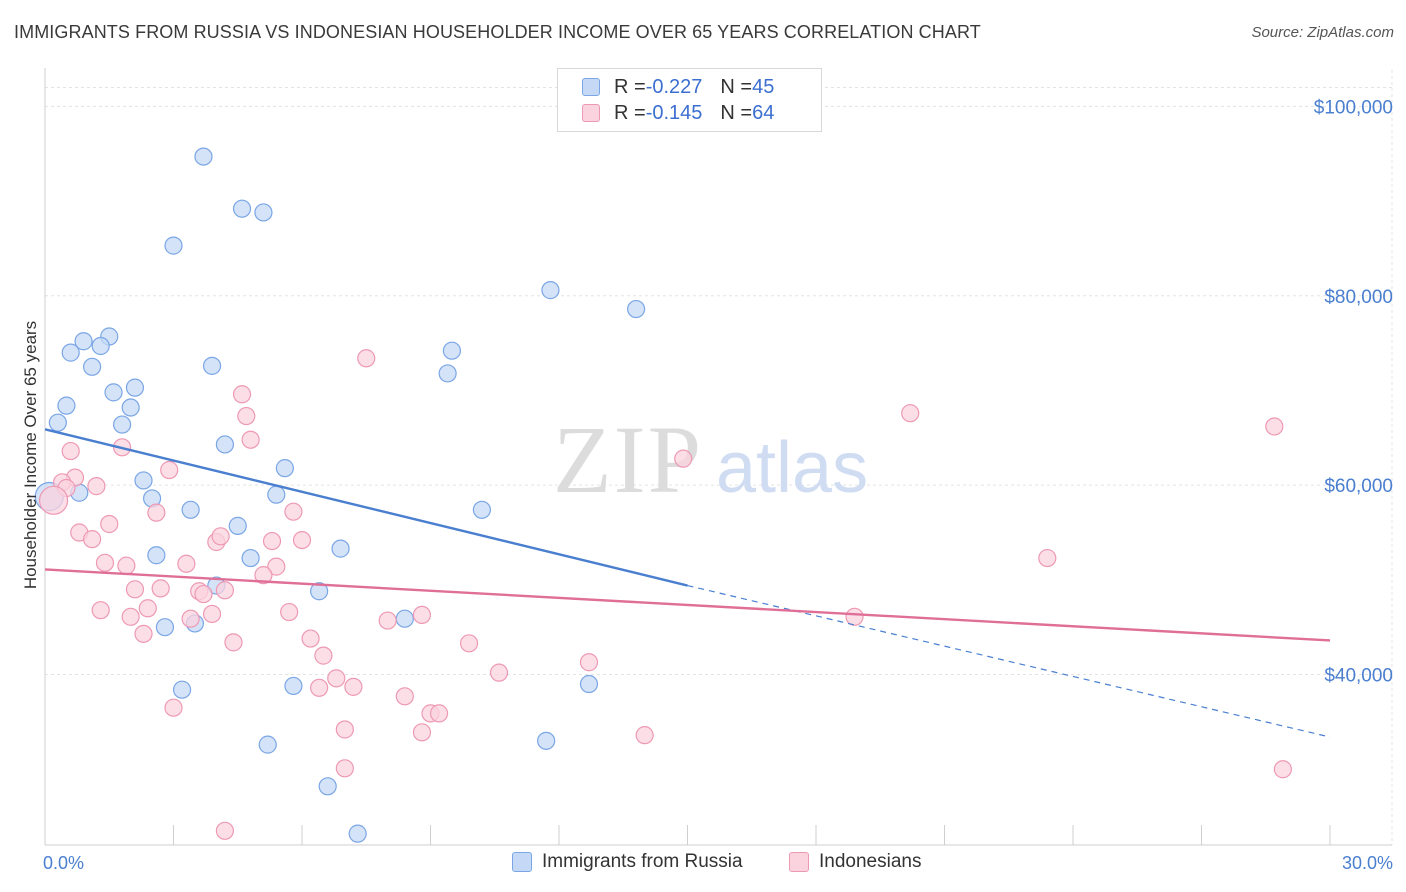 This screenshot has height=892, width=1406. Describe the element at coordinates (1358, 297) in the screenshot. I see `y-tick-label: $80,000` at that location.